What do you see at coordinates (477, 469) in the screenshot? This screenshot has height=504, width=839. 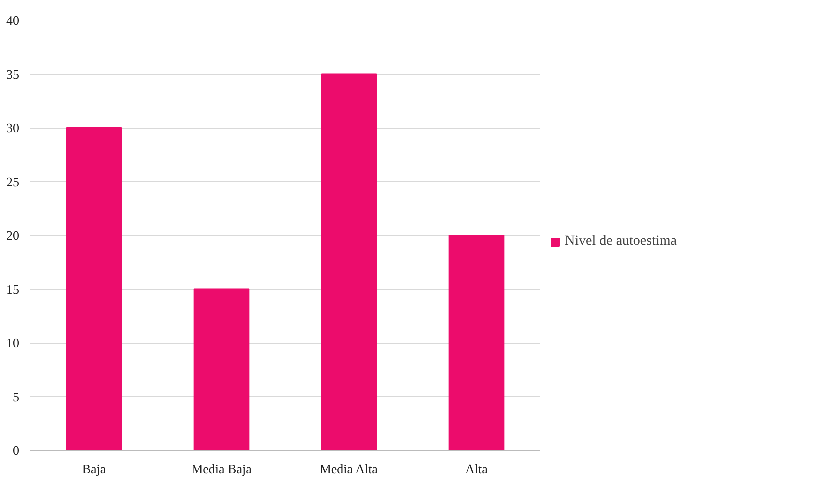 I see `x-tick-label: Alta` at bounding box center [477, 469].